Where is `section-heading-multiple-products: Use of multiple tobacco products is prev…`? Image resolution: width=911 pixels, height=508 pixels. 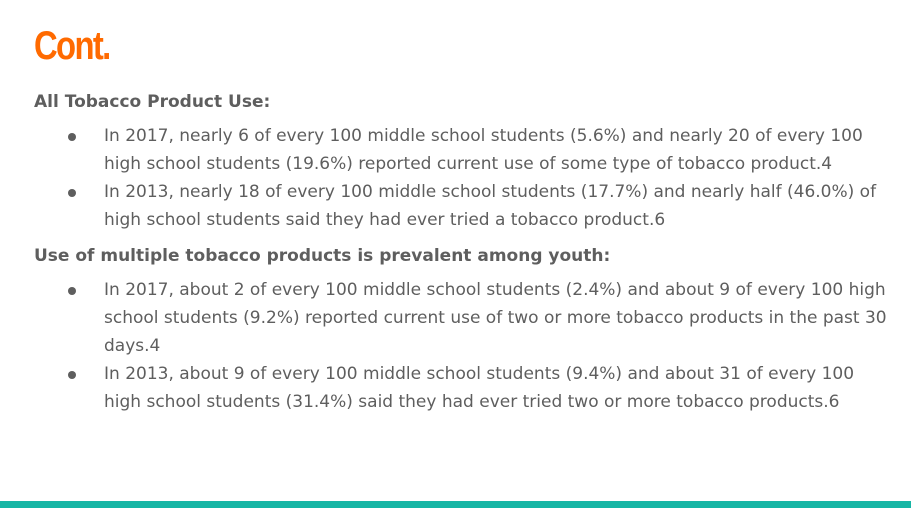
section-heading-multiple-products: Use of multiple tobacco products is prev… is located at coordinates (322, 256).